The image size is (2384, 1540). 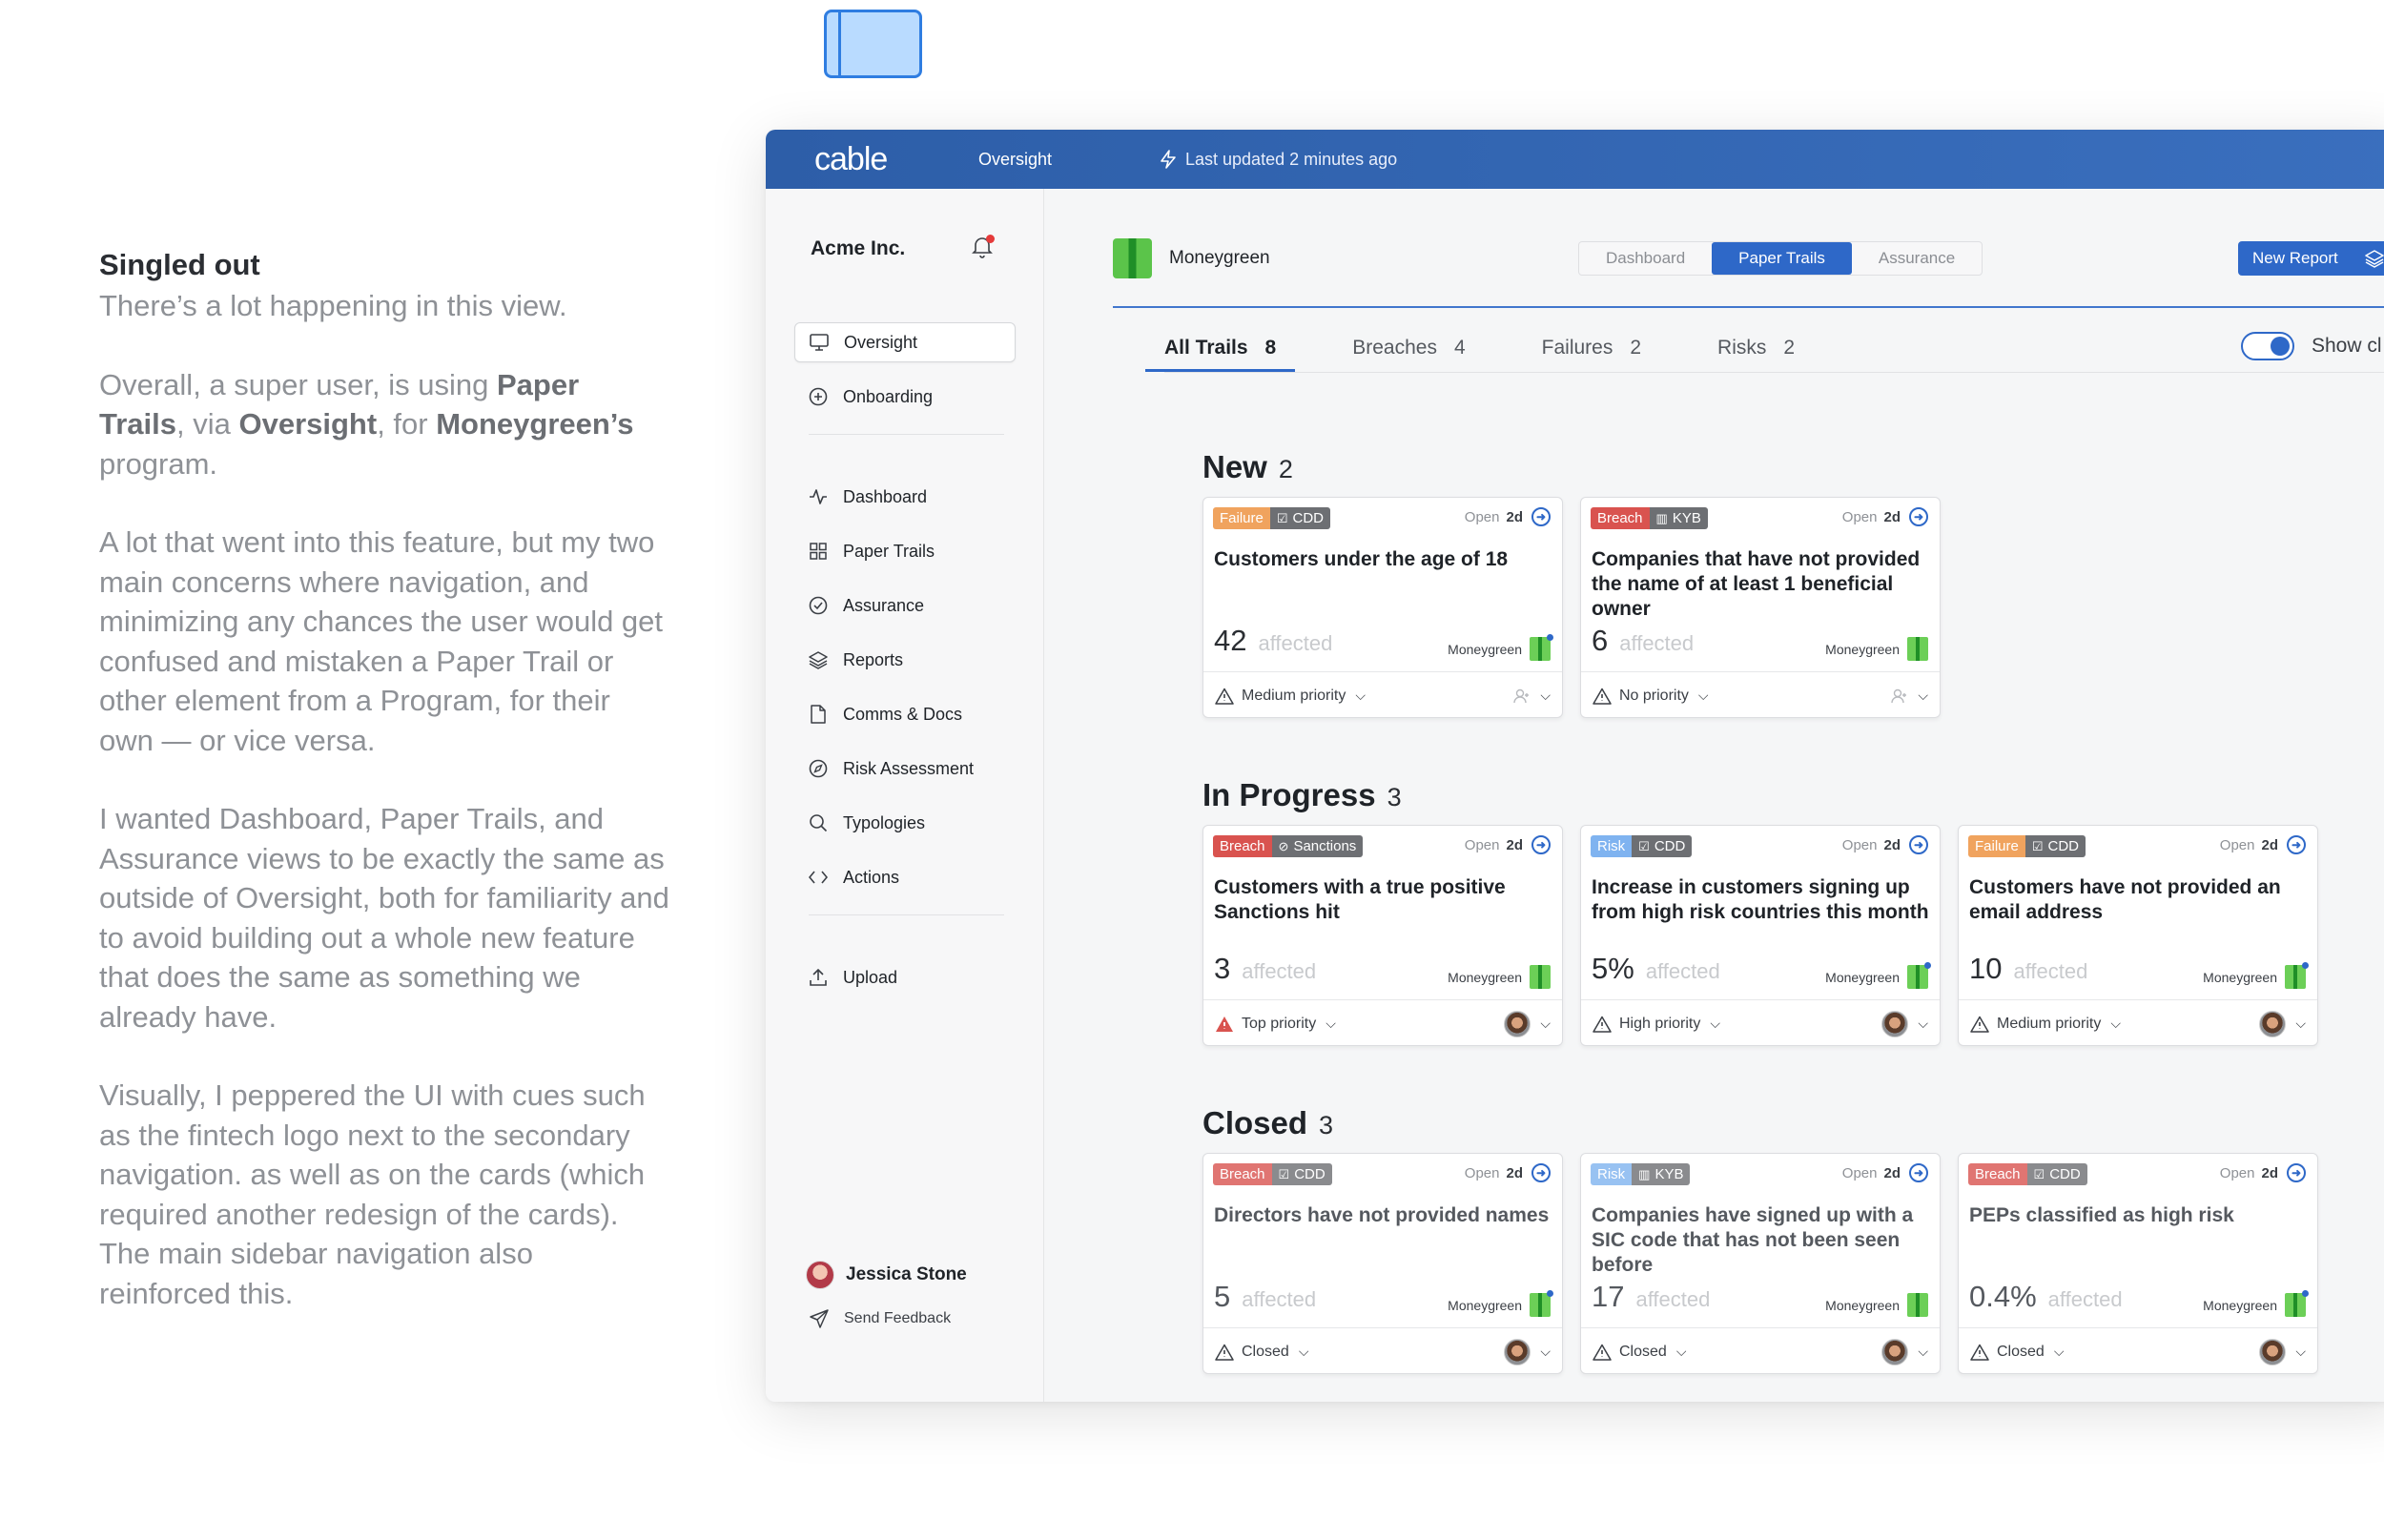 What do you see at coordinates (1917, 258) in the screenshot?
I see `tab-assurance: Assurance` at bounding box center [1917, 258].